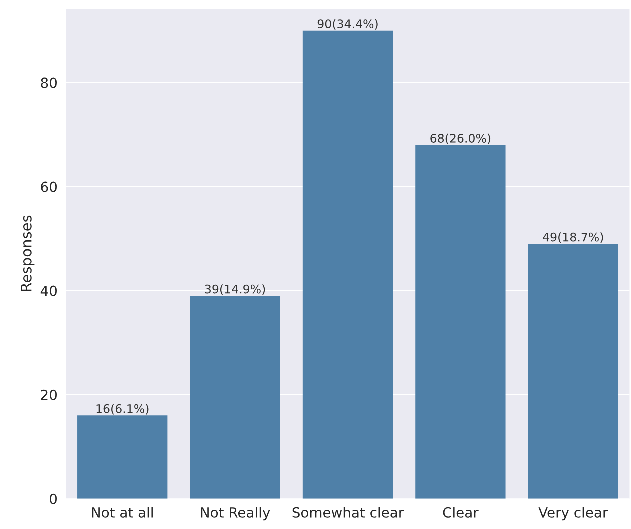 Image resolution: width=631 pixels, height=529 pixels. I want to click on y-tick-label: 80, so click(49, 83).